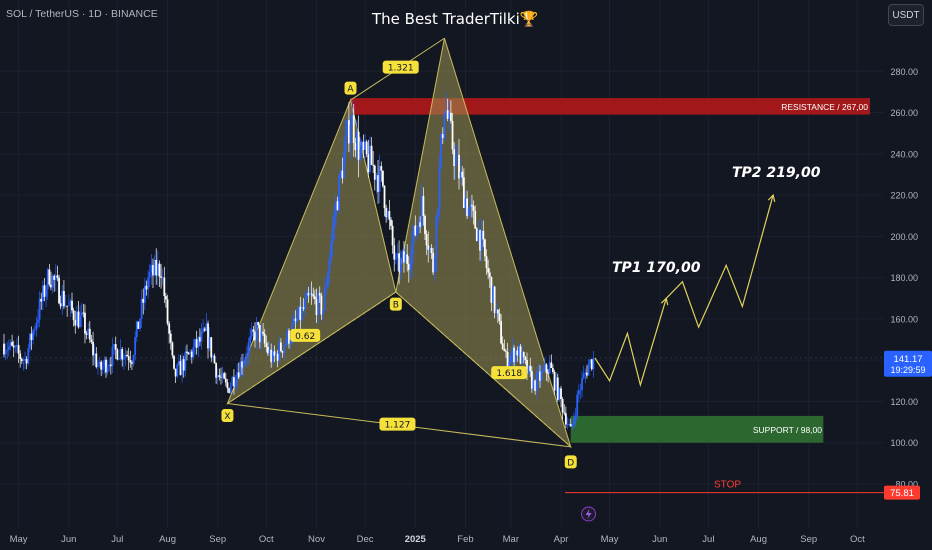  I want to click on stop-price-box, so click(902, 492).